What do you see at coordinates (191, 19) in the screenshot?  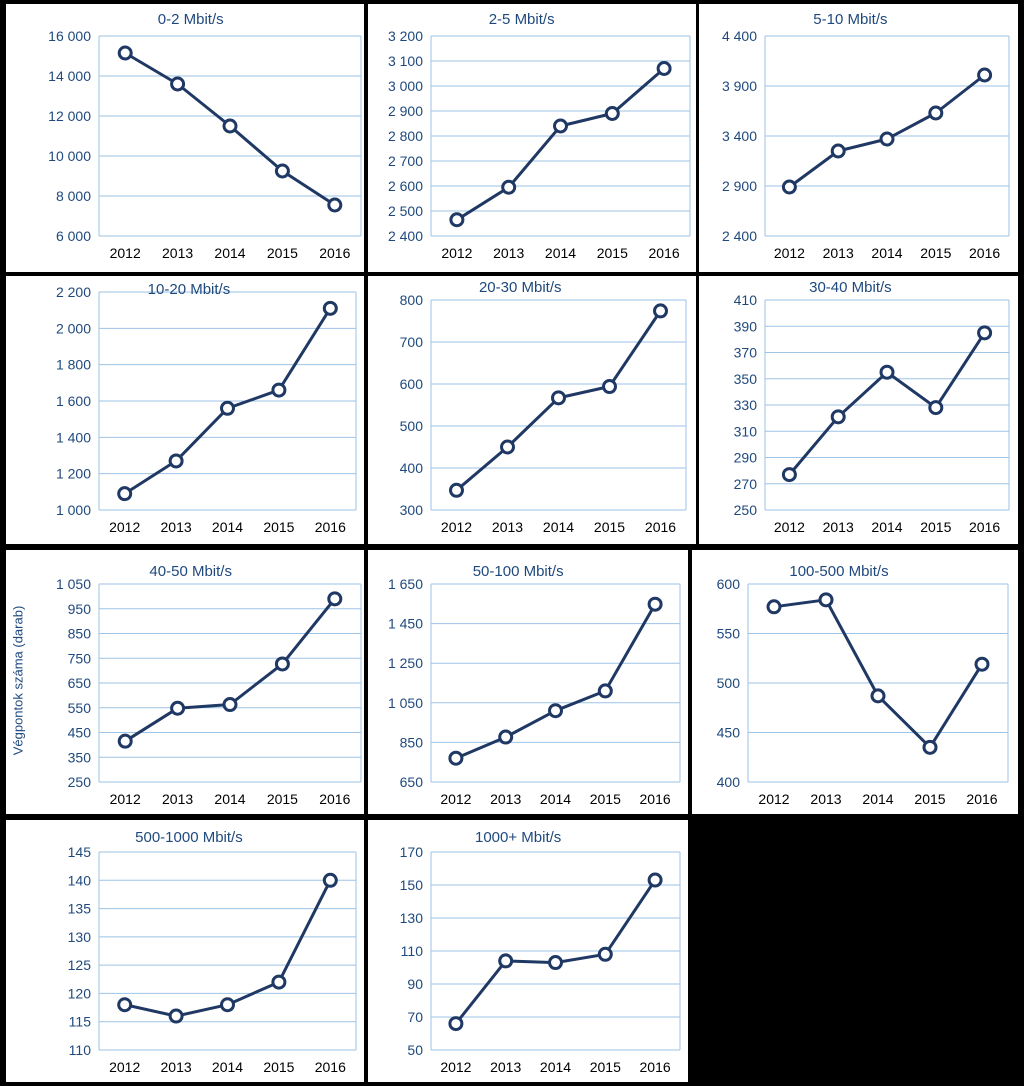 I see `chart-title: 0-2 Mbit/s` at bounding box center [191, 19].